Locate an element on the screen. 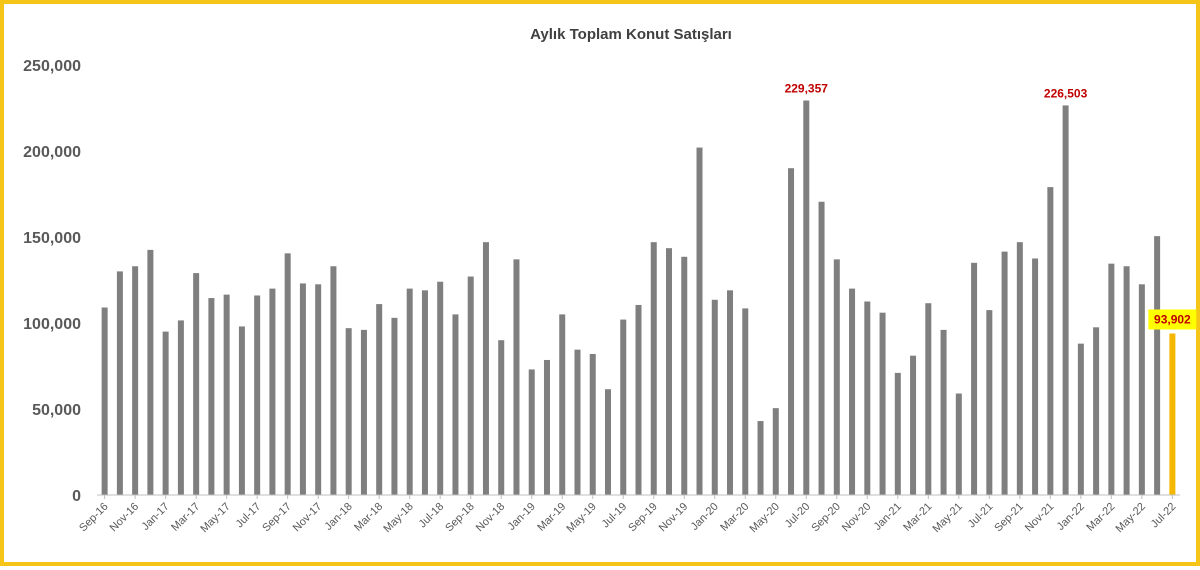 The height and width of the screenshot is (570, 1200). x-tick-label: Sep-18 is located at coordinates (460, 518).